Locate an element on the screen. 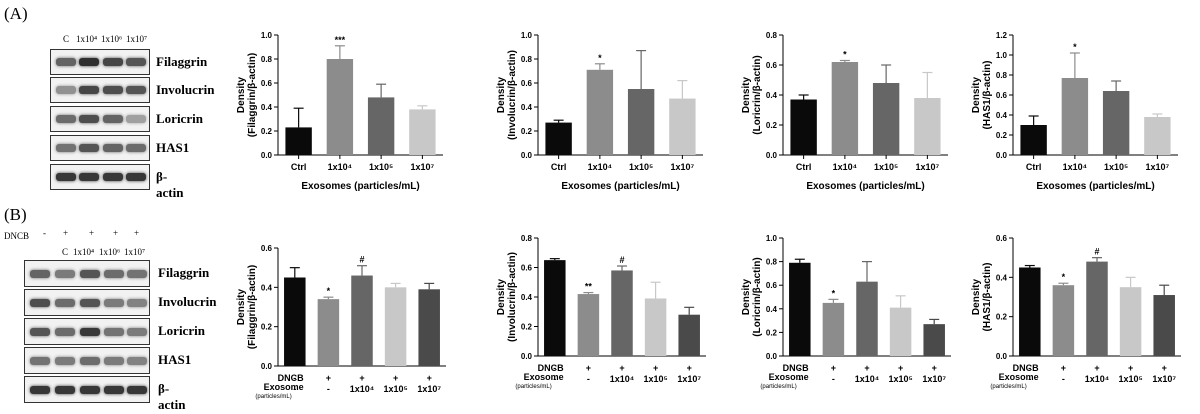  lane-label: 1x10⁴ is located at coordinates (87, 39).